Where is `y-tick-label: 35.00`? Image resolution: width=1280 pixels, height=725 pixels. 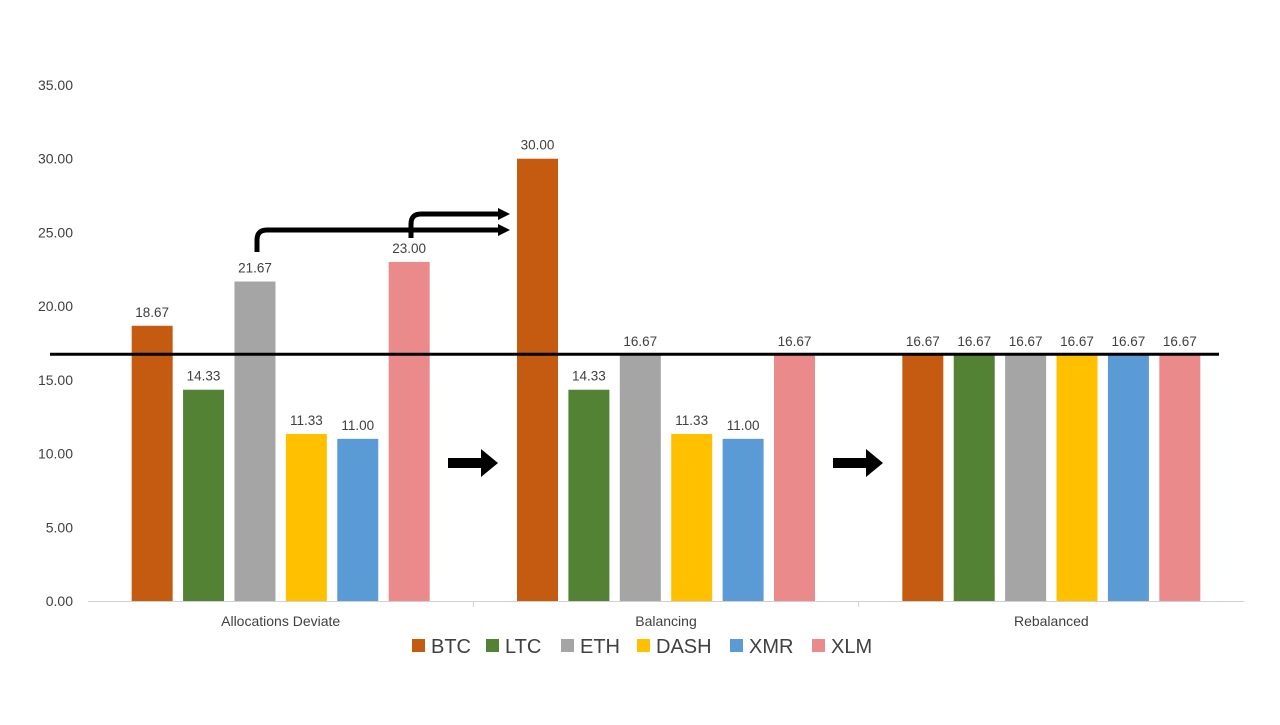 y-tick-label: 35.00 is located at coordinates (55, 85).